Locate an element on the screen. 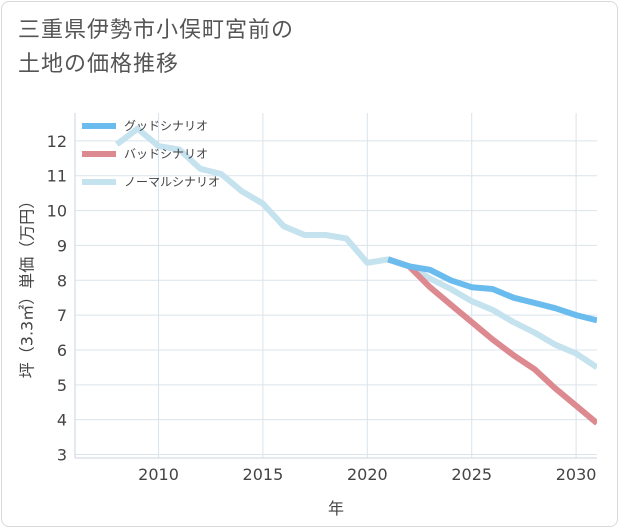  y-tick-label: 12 is located at coordinates (57, 141).